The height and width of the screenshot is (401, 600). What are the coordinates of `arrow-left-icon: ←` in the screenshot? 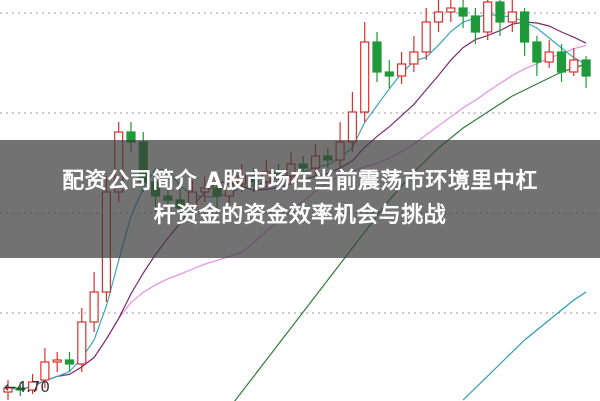 It's located at (10, 387).